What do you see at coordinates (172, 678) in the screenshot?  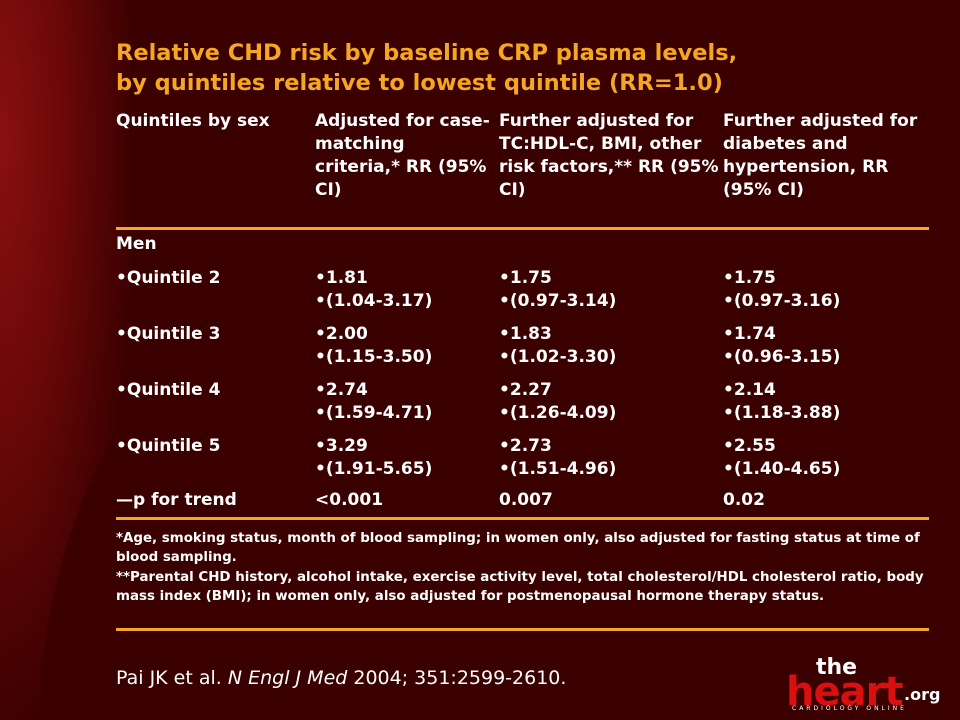 I see `citation-authors: Pai JK et al.` at bounding box center [172, 678].